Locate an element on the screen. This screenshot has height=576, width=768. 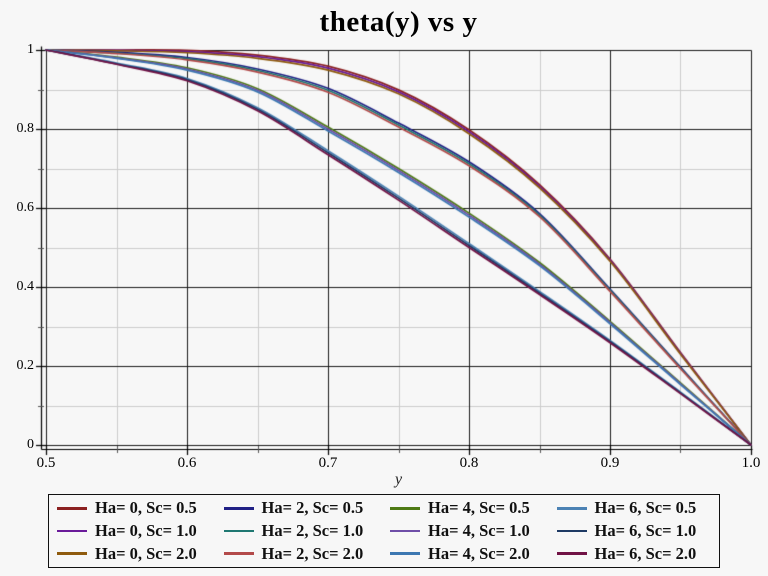
legend-entry: Ha= 6, Sc= 1.0 is located at coordinates (634, 531).